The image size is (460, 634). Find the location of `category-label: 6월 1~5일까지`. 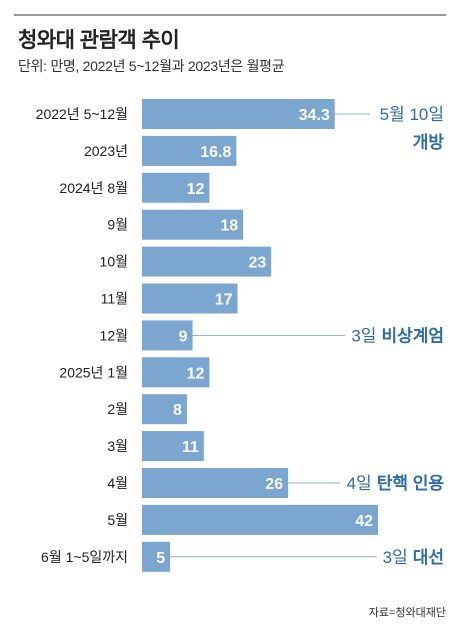

category-label: 6월 1~5일까지 is located at coordinates (84, 557).